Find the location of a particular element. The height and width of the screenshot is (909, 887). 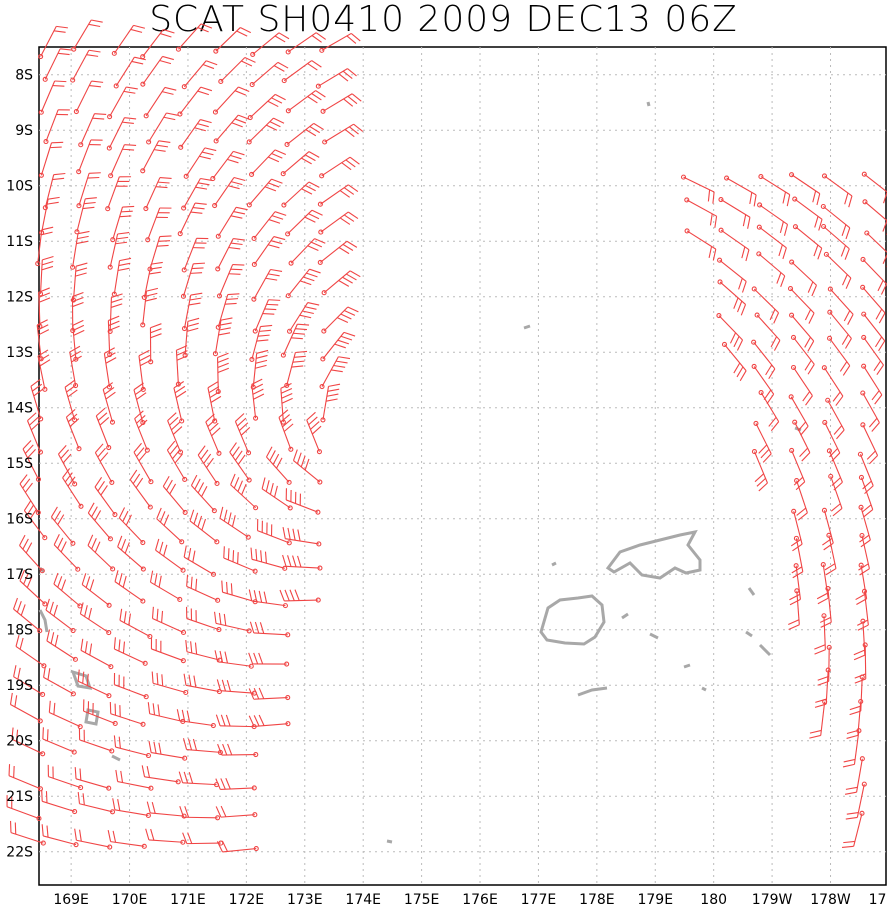

lat-label: 22S is located at coordinates (19, 853).